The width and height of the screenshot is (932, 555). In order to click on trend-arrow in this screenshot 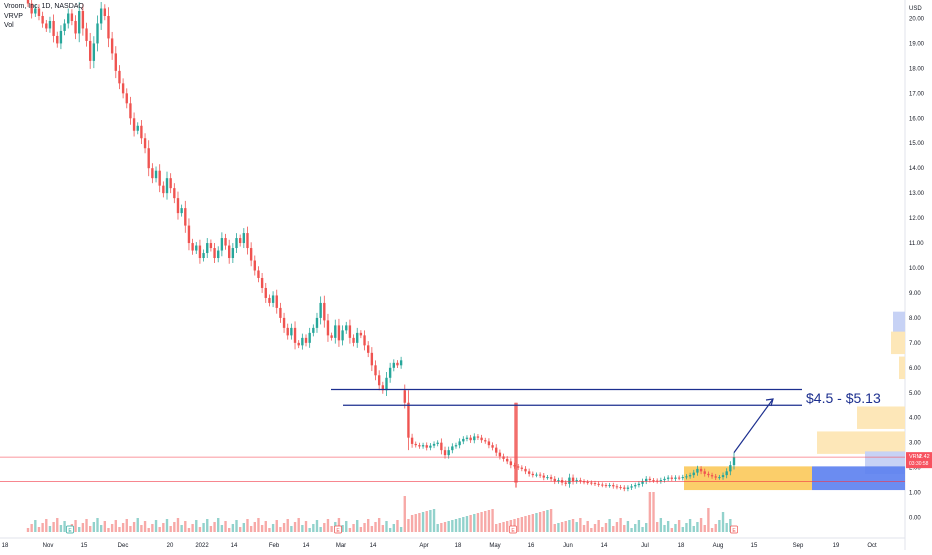, I will do `click(753, 426)`.